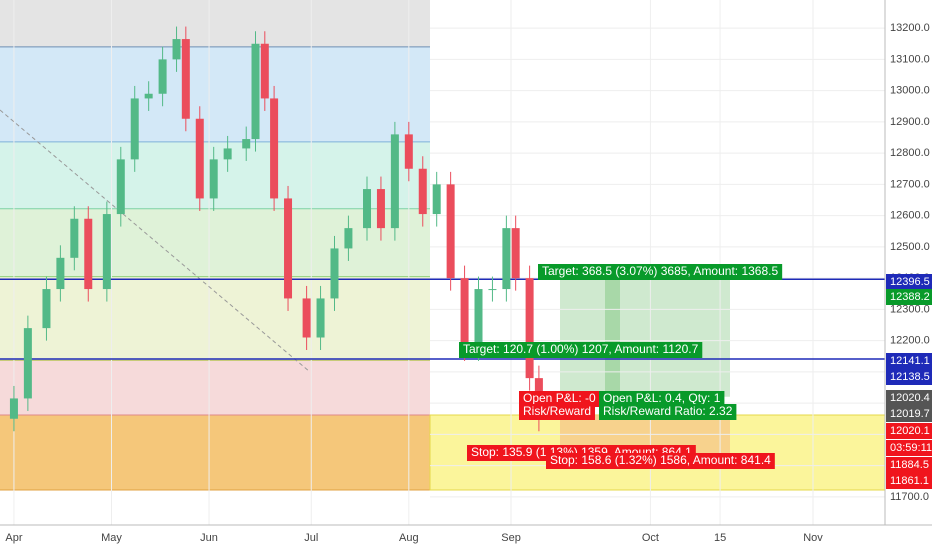 The image size is (932, 550). I want to click on y-tick-label: 13100.0, so click(910, 59).